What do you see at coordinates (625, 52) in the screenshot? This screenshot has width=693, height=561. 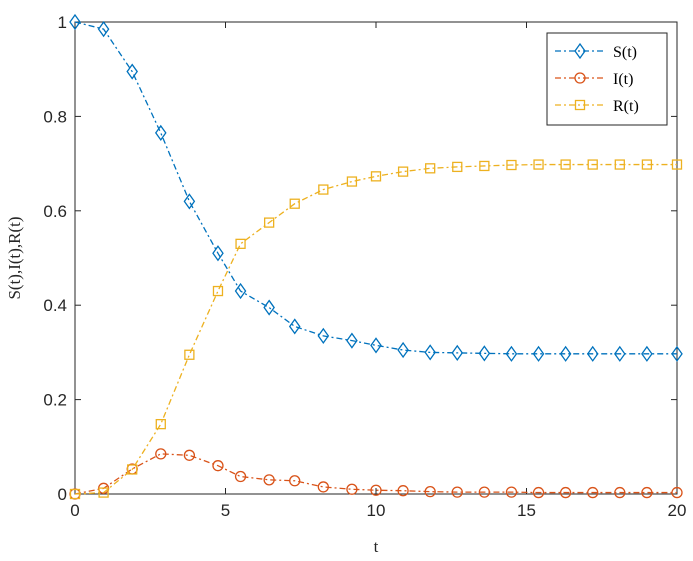 I see `legend-label: S(t)` at bounding box center [625, 52].